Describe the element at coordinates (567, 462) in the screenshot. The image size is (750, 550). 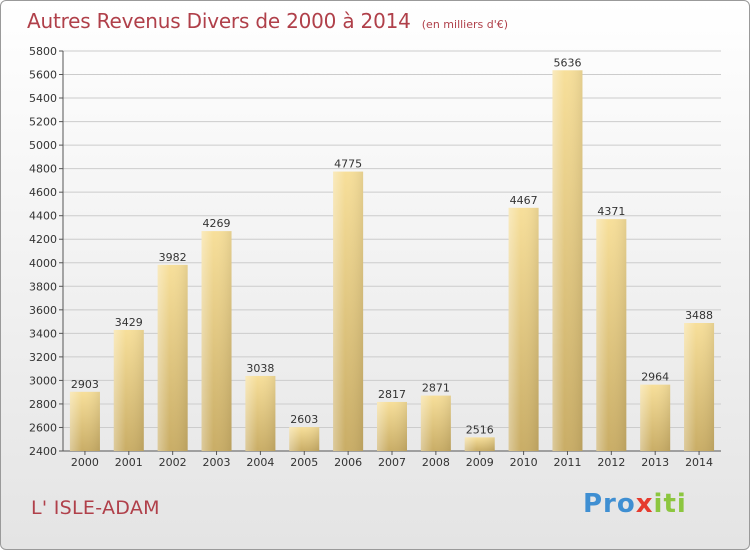
I see `x-tick-label: 2011` at that location.